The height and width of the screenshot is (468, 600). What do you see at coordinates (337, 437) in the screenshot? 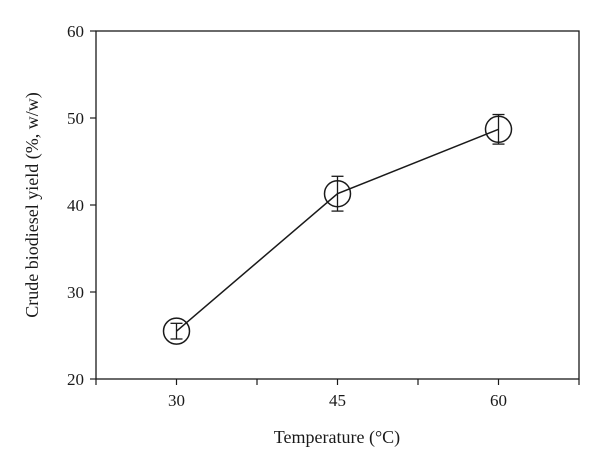
I see `x-axis-label: Temperature (°C)` at bounding box center [337, 437].